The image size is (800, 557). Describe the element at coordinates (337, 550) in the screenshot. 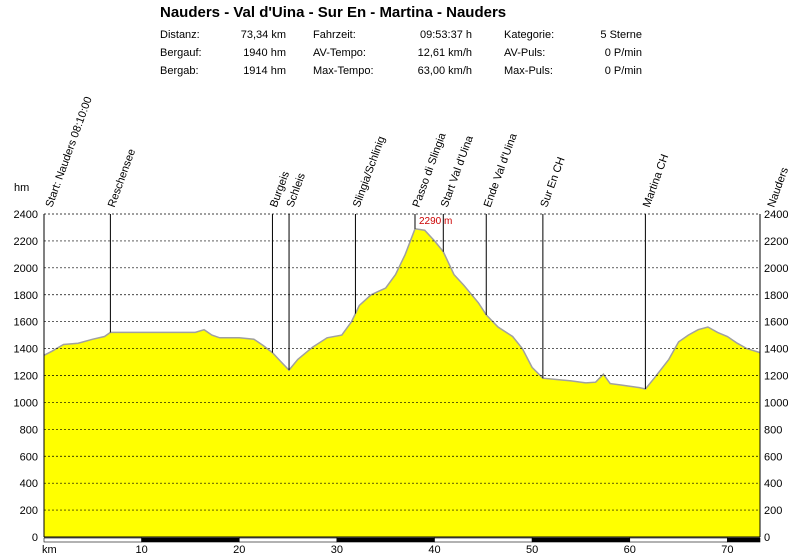

I see `x-tick-30: 30` at that location.